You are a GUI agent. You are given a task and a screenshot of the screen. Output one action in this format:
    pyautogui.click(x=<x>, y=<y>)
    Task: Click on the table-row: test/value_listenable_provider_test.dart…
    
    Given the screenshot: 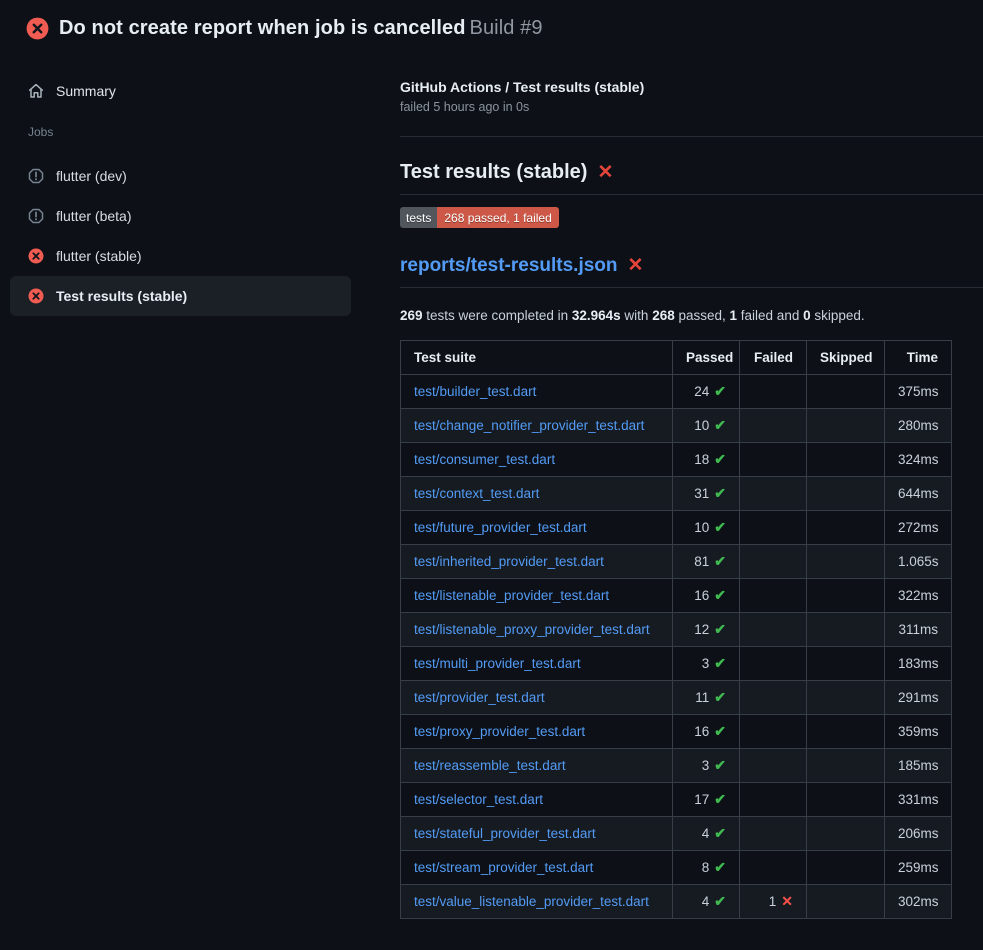 What is the action you would take?
    pyautogui.click(x=676, y=901)
    